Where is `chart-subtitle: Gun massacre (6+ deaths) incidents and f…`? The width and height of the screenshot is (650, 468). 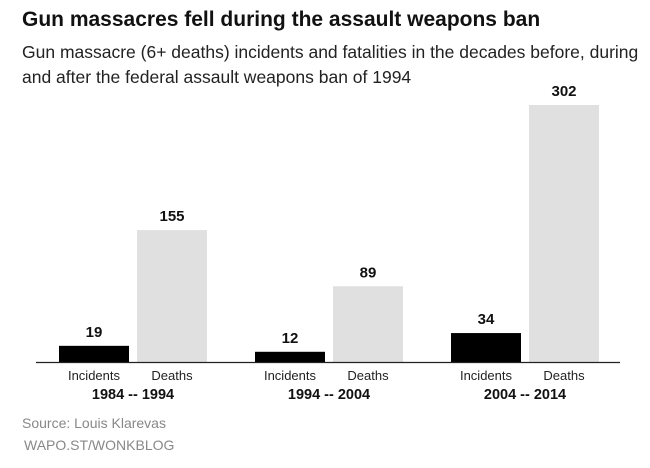
chart-subtitle: Gun massacre (6+ deaths) incidents and f… is located at coordinates (330, 64).